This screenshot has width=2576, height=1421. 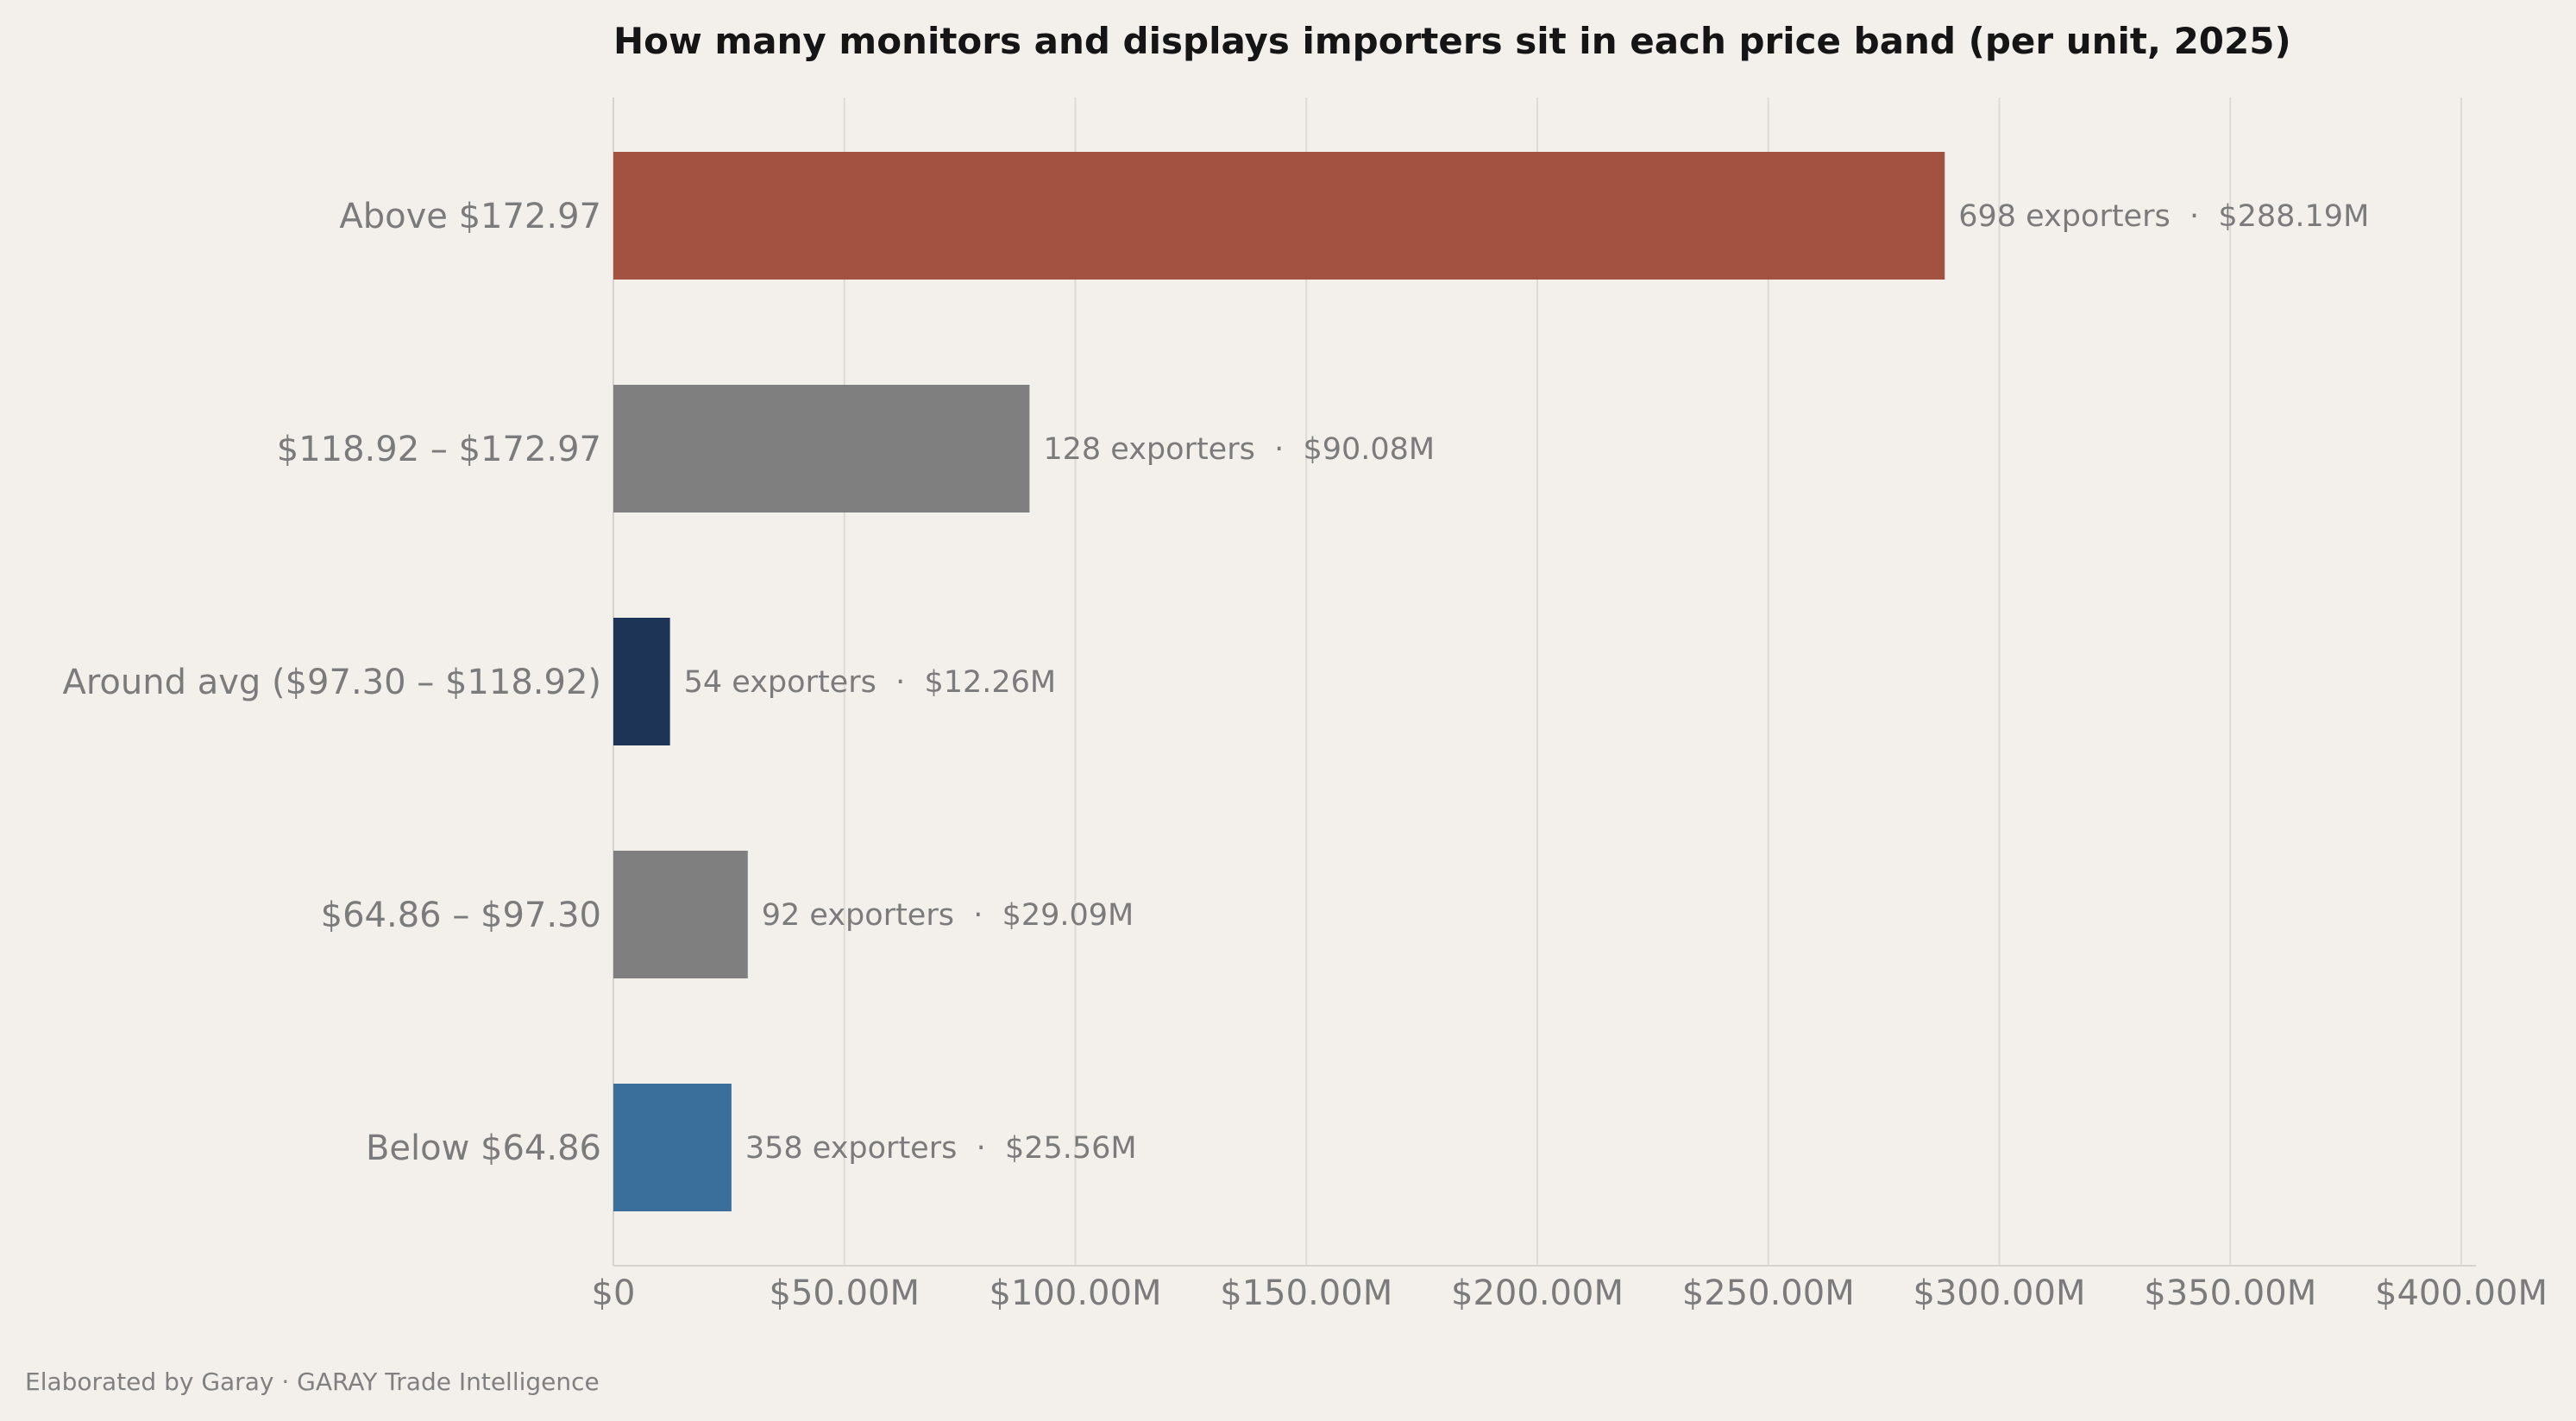 I want to click on category-label: Below $64.86, so click(x=483, y=1148).